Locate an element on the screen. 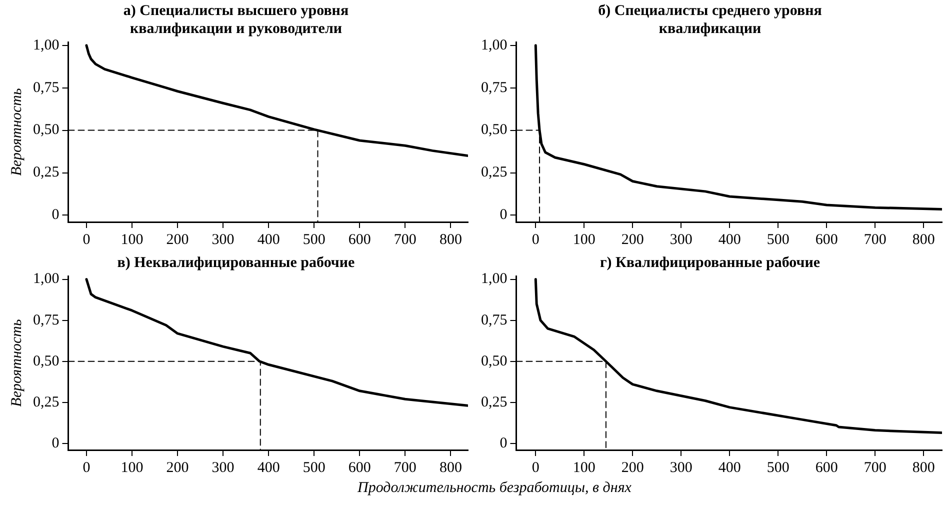  chart-title: г) Квалифицированные рабочие is located at coordinates (710, 262).